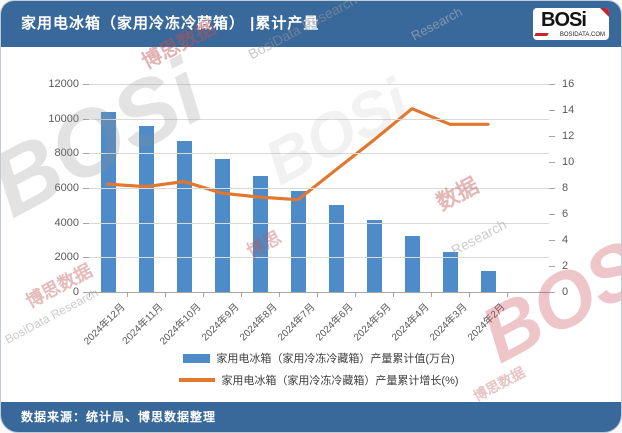 The image size is (622, 433). What do you see at coordinates (311, 417) in the screenshot?
I see `footer: 数据来源：统计局、博思数据整理` at bounding box center [311, 417].